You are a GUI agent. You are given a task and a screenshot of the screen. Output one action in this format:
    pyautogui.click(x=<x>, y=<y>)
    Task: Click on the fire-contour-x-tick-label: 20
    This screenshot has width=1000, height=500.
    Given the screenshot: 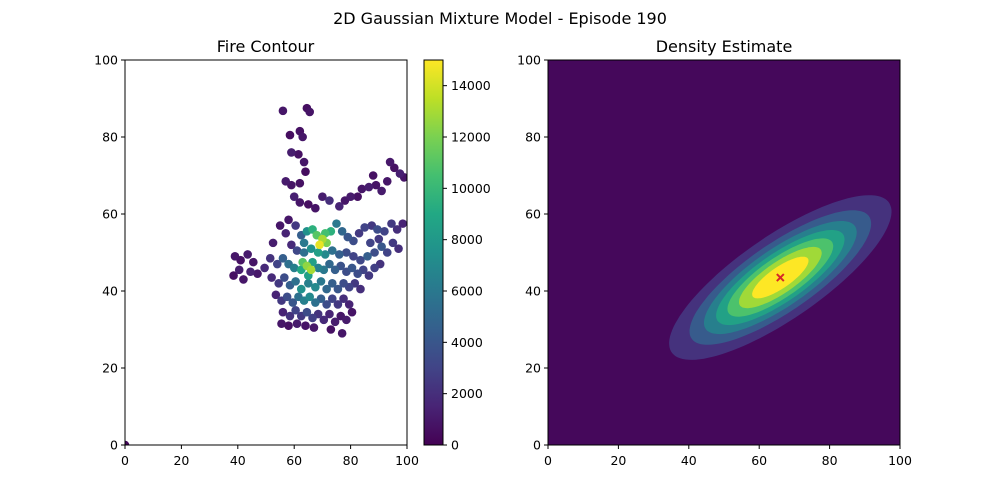 What is the action you would take?
    pyautogui.click(x=181, y=460)
    